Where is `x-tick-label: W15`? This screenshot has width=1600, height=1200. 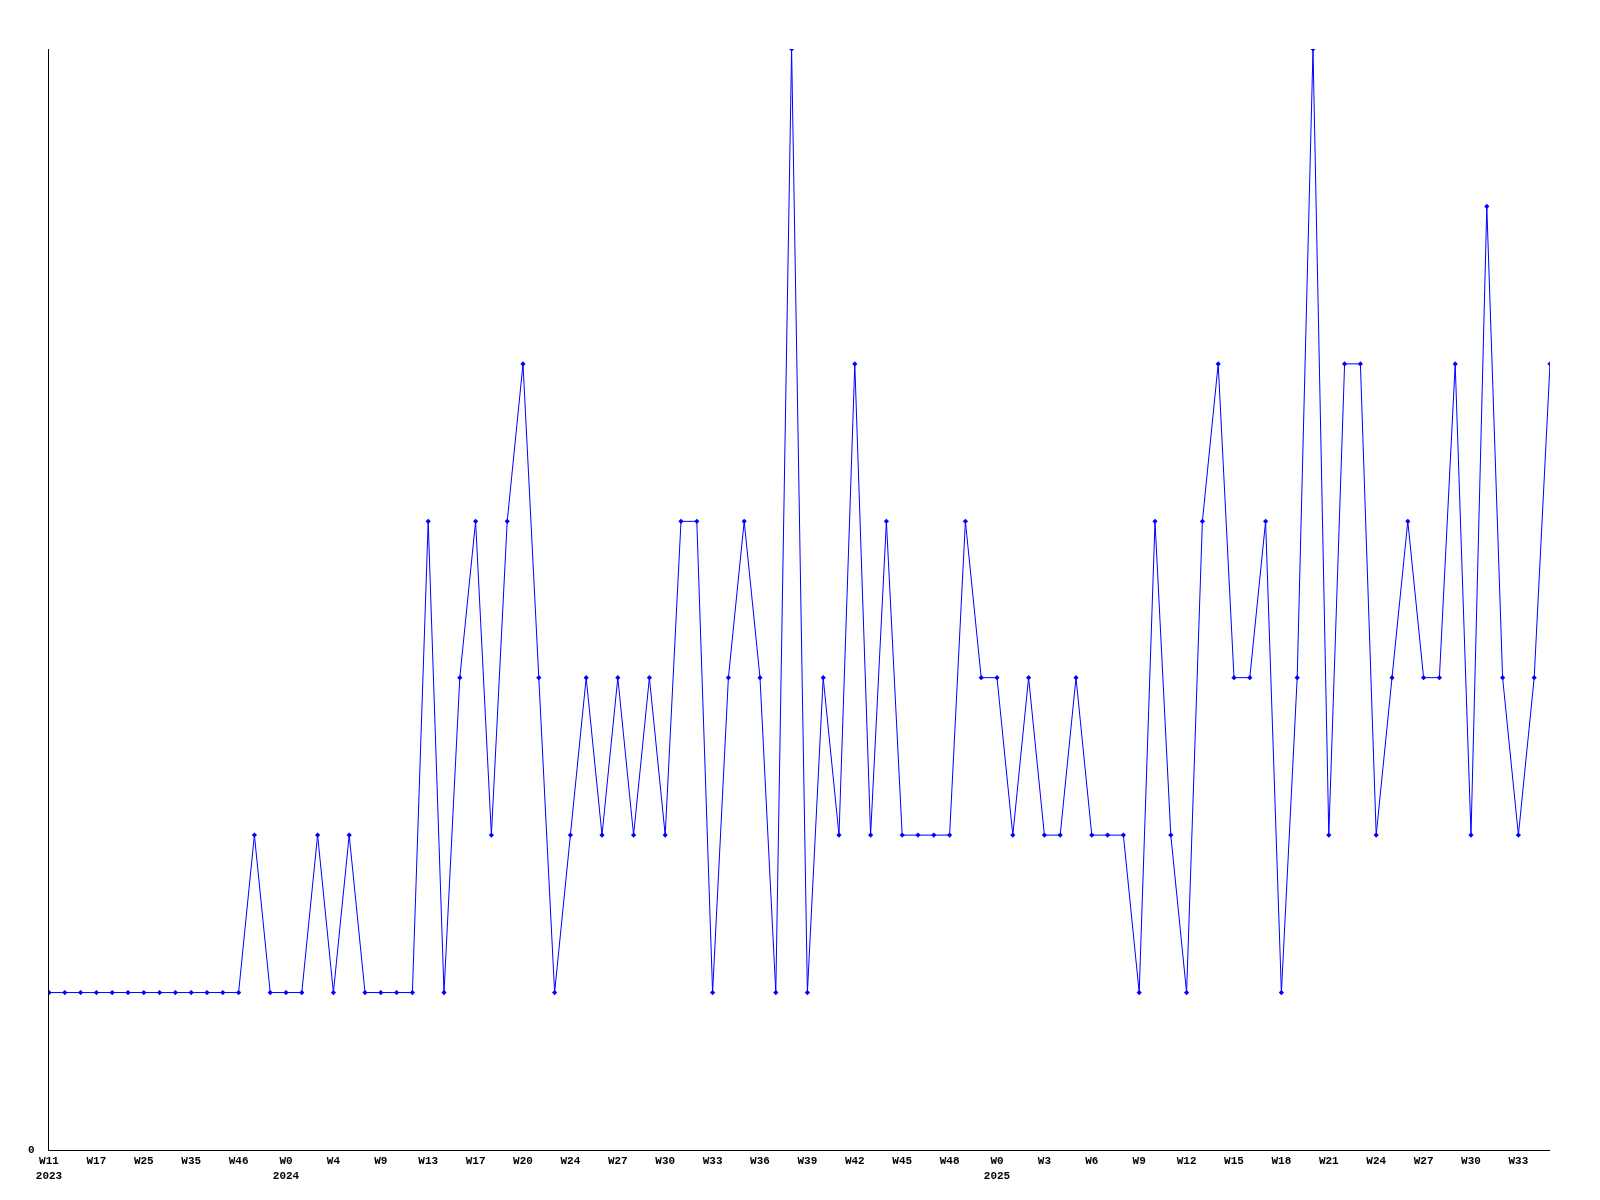
x-tick-label: W15 is located at coordinates (1234, 1161).